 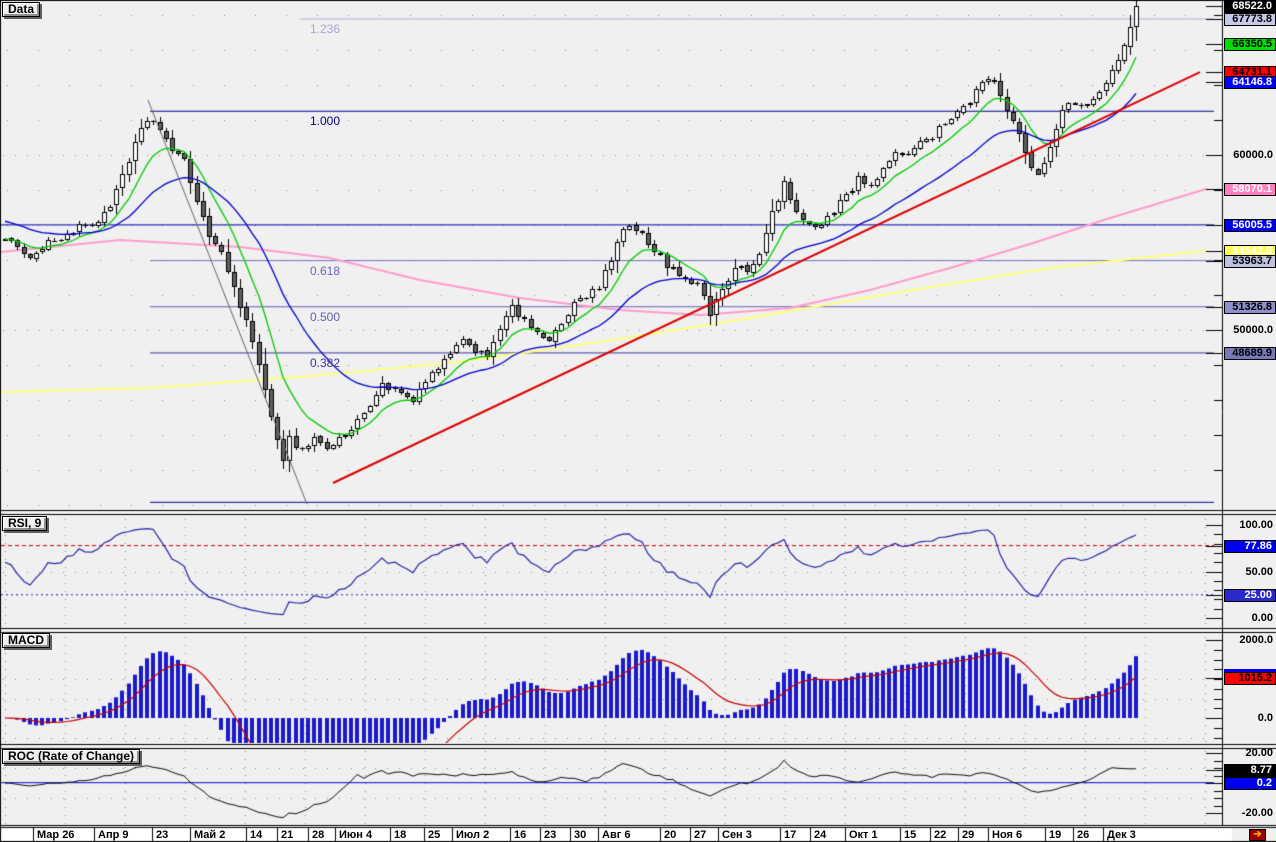 What do you see at coordinates (1257, 813) in the screenshot?
I see `roc-scale-label: -20.00` at bounding box center [1257, 813].